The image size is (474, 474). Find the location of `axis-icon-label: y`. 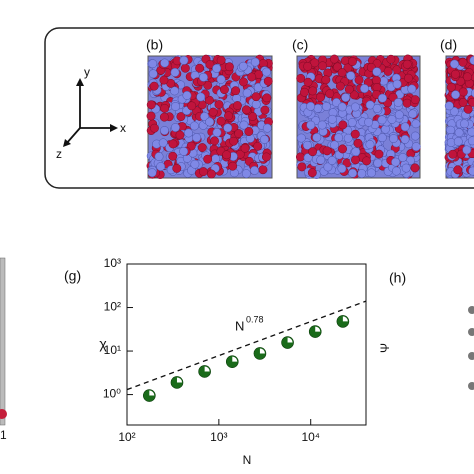

axis-icon-label: y is located at coordinates (87, 72).